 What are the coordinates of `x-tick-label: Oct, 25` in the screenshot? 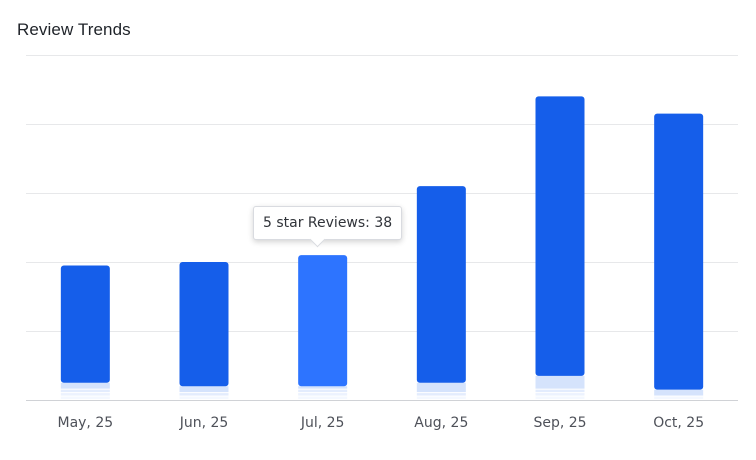 It's located at (678, 423).